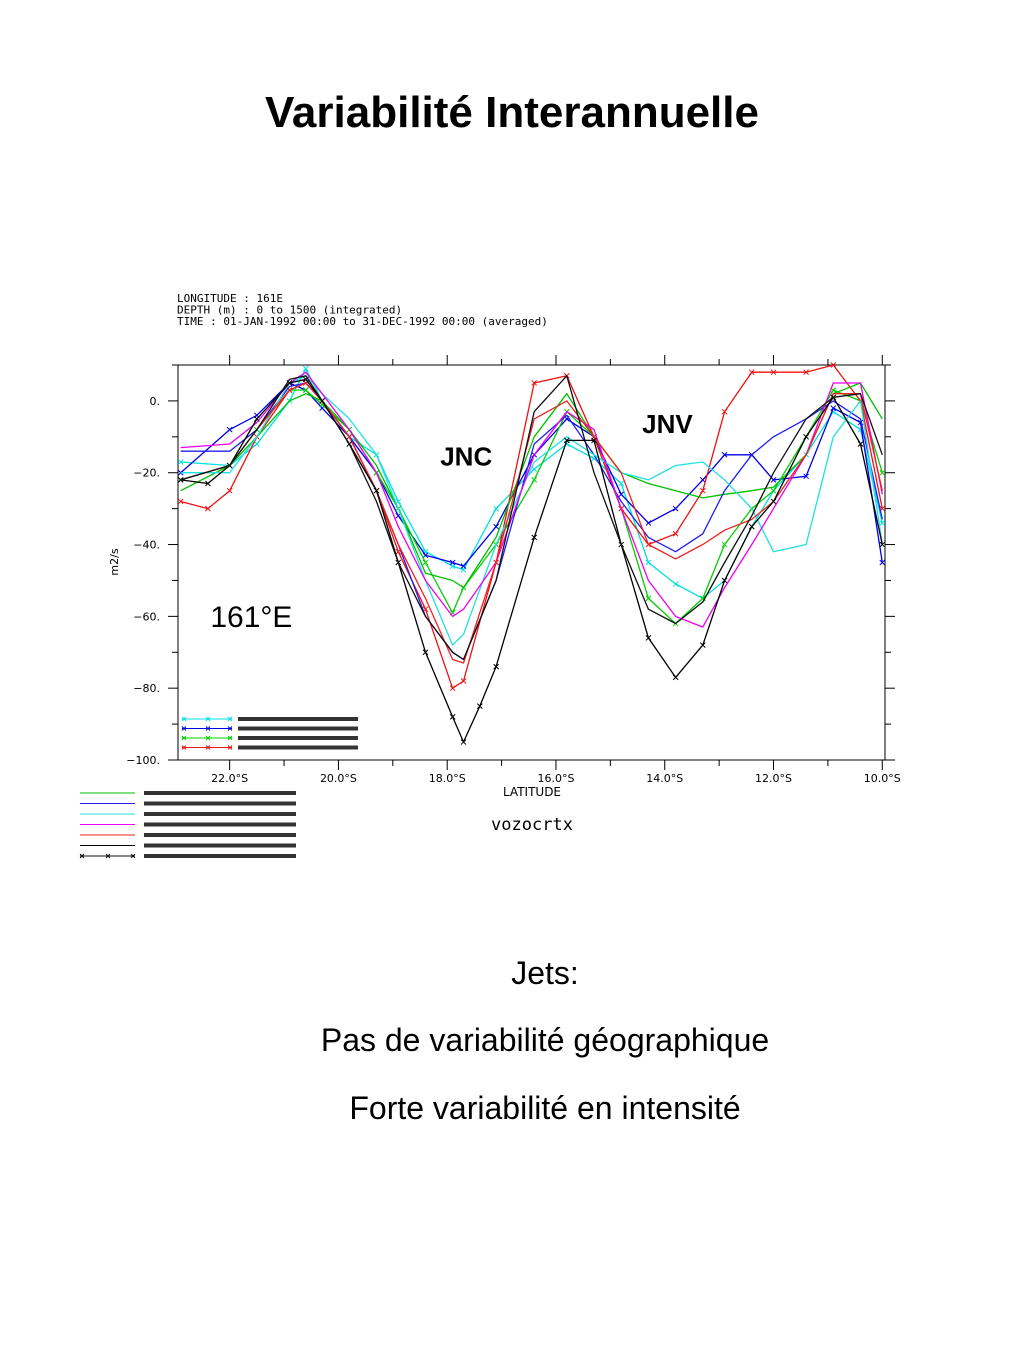  Describe the element at coordinates (447, 778) in the screenshot. I see `x-tick-label: 18.0°S` at that location.